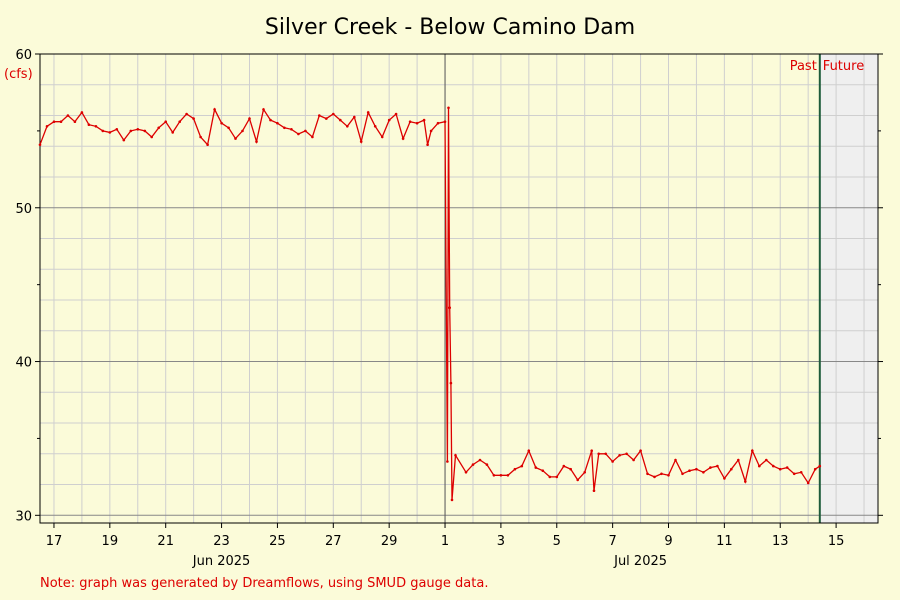 The height and width of the screenshot is (600, 900). What do you see at coordinates (836, 541) in the screenshot?
I see `x-tick-label: 15` at bounding box center [836, 541].